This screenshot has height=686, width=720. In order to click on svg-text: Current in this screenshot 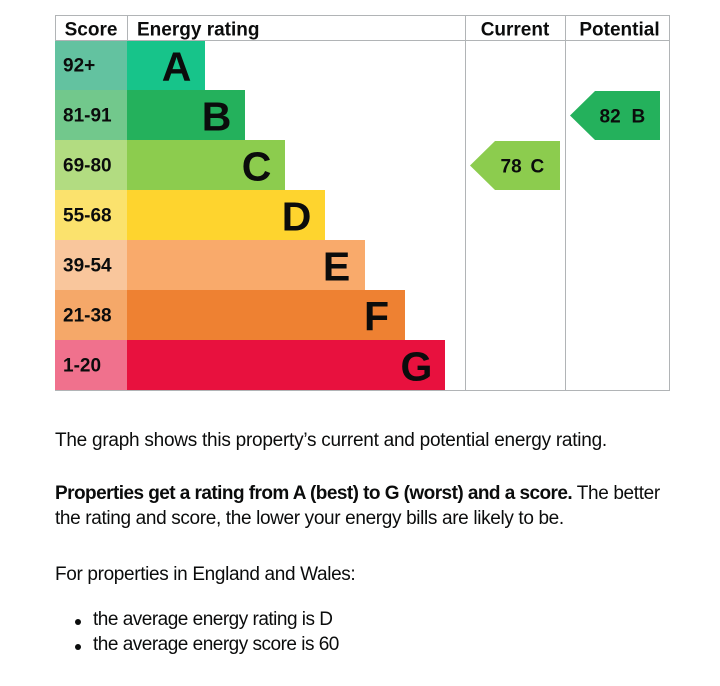, I will do `click(515, 30)`.